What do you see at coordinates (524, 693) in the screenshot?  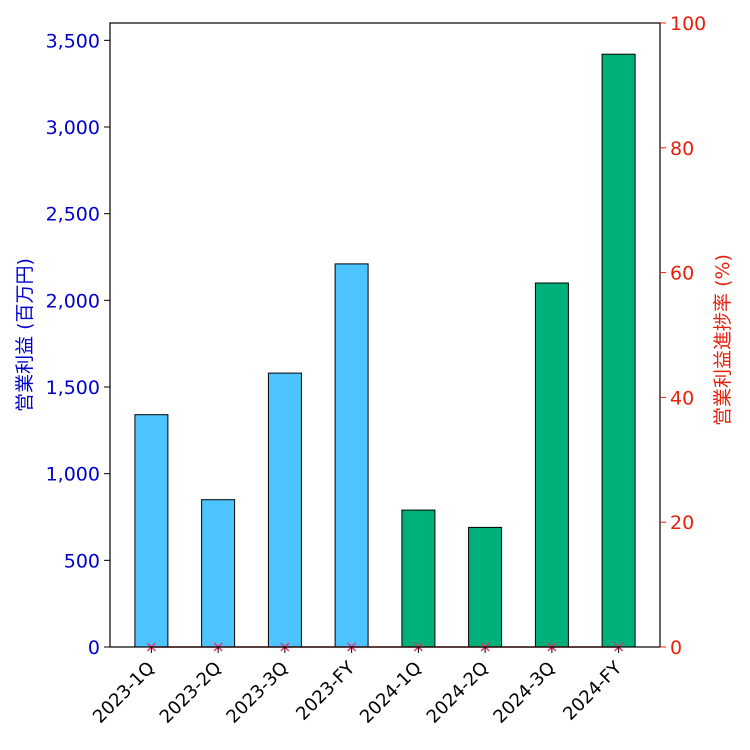 I see `x-tick-label: 2024-3Q` at bounding box center [524, 693].